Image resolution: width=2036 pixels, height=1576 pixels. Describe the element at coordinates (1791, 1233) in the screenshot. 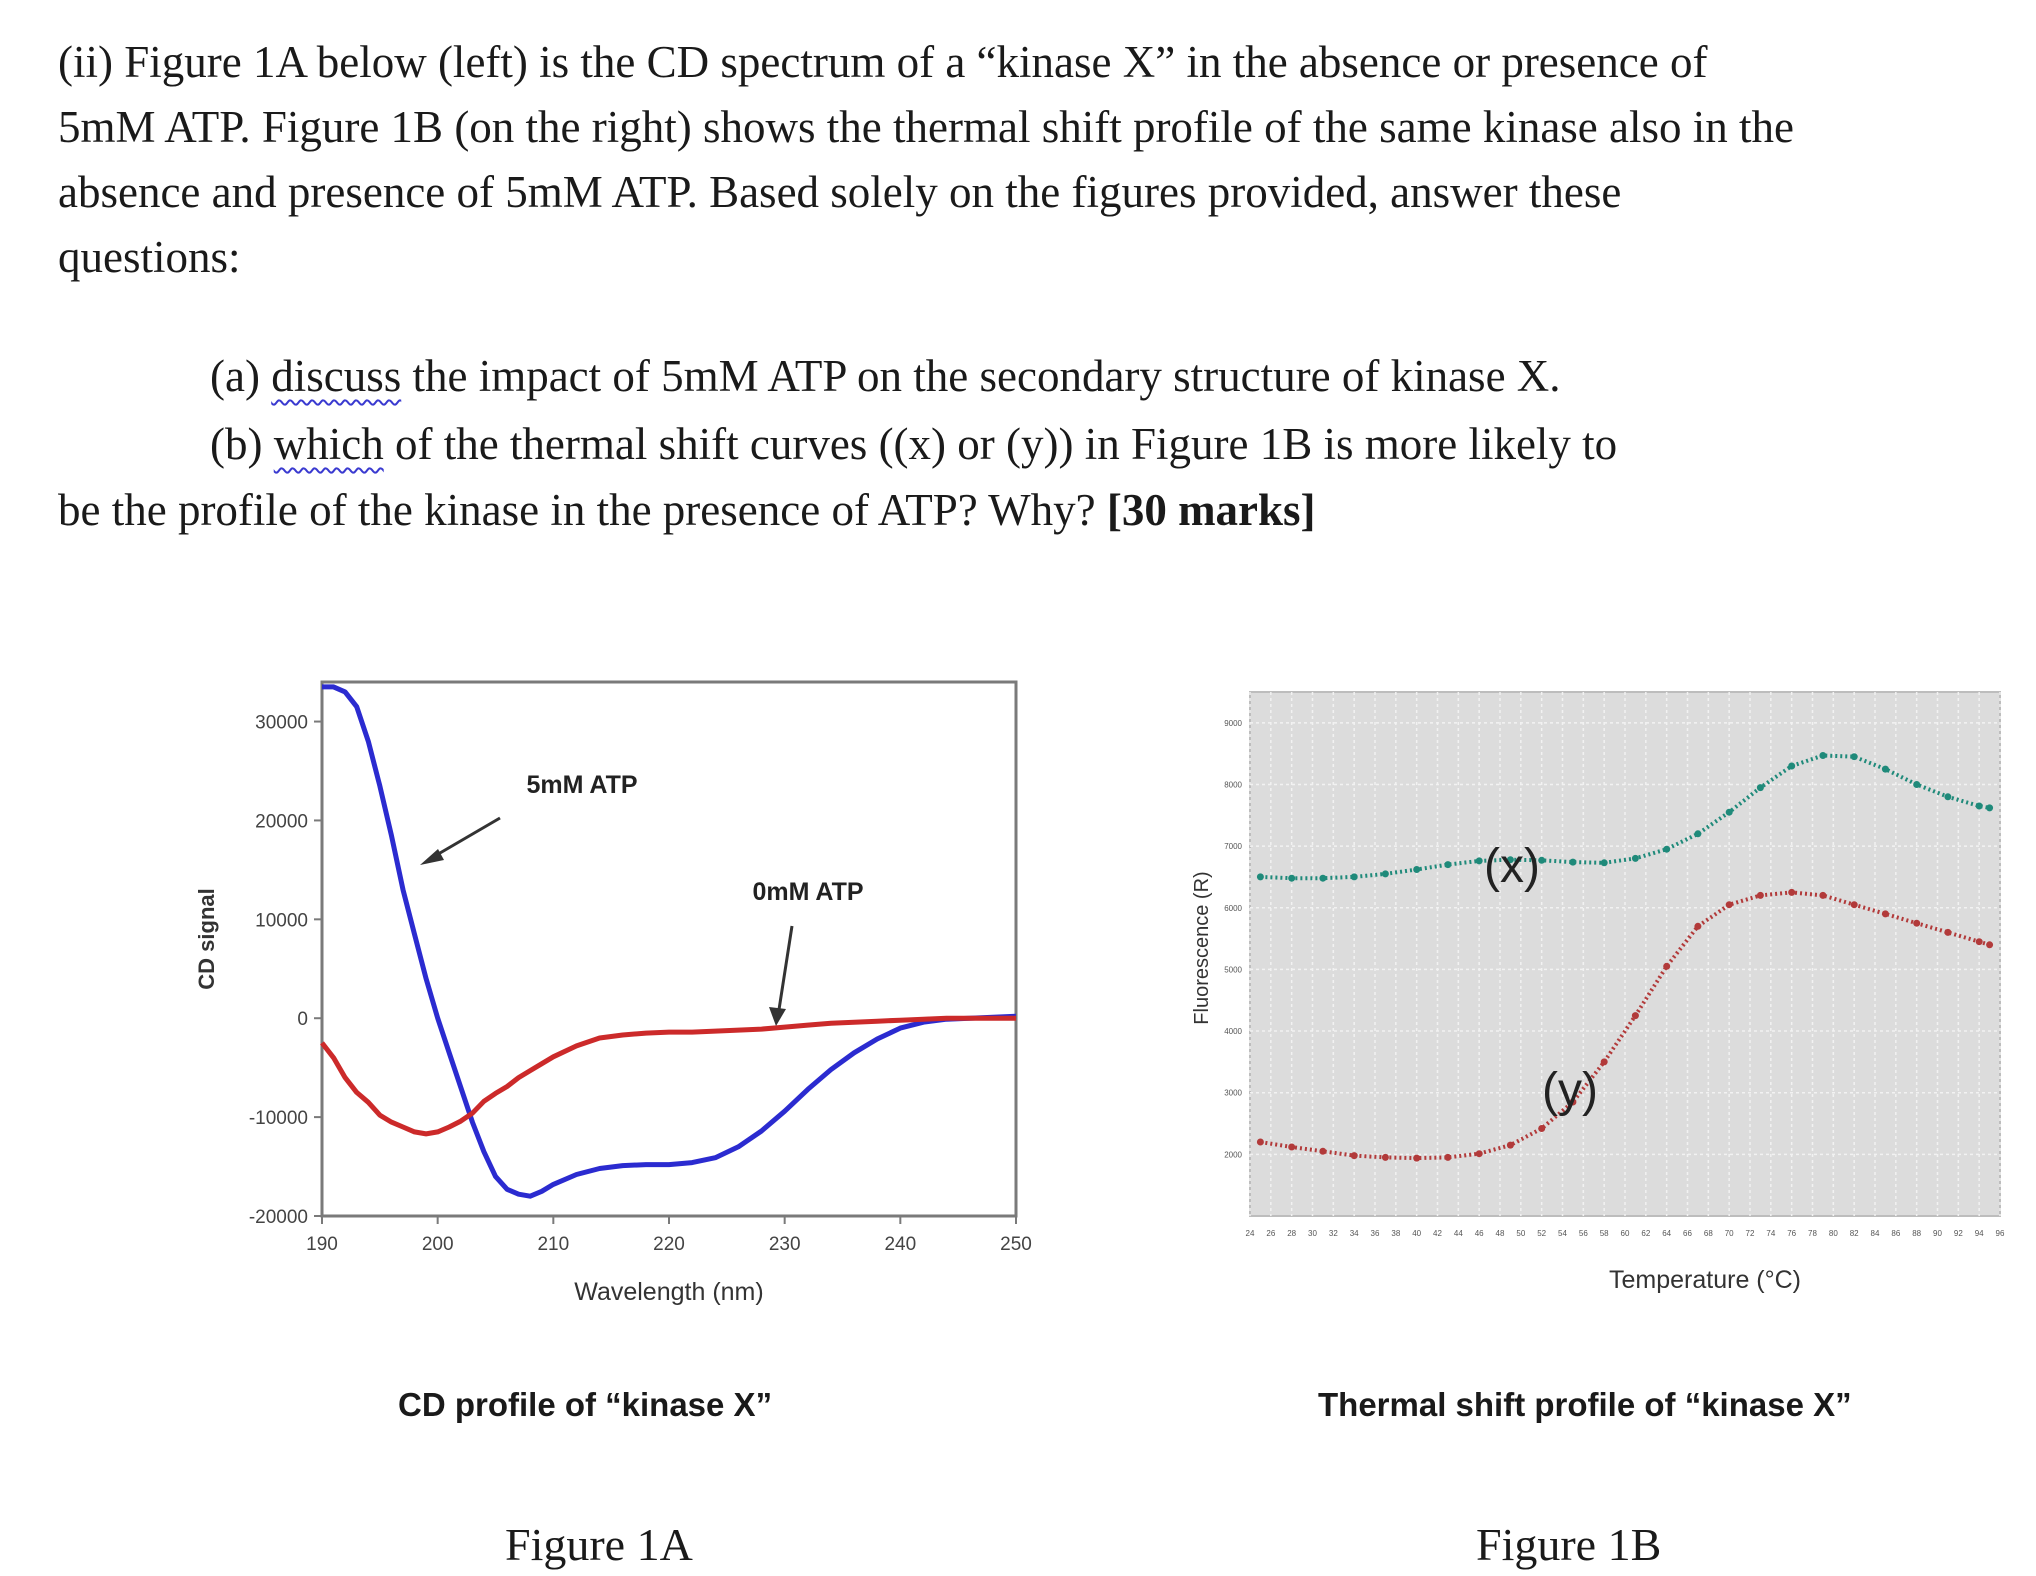

I see `x-tick-label: 76` at that location.